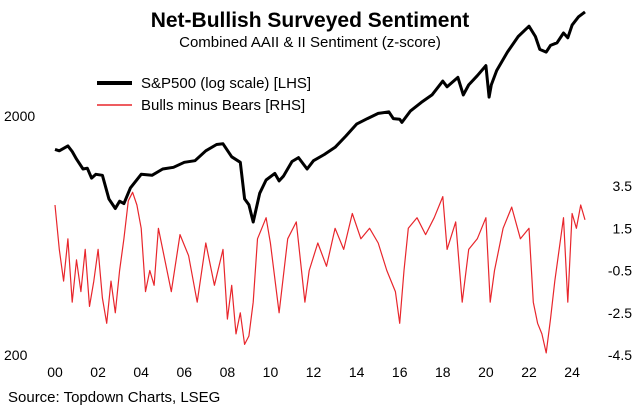 The image size is (640, 408). I want to click on right-tick-label: 3.5, so click(623, 186).